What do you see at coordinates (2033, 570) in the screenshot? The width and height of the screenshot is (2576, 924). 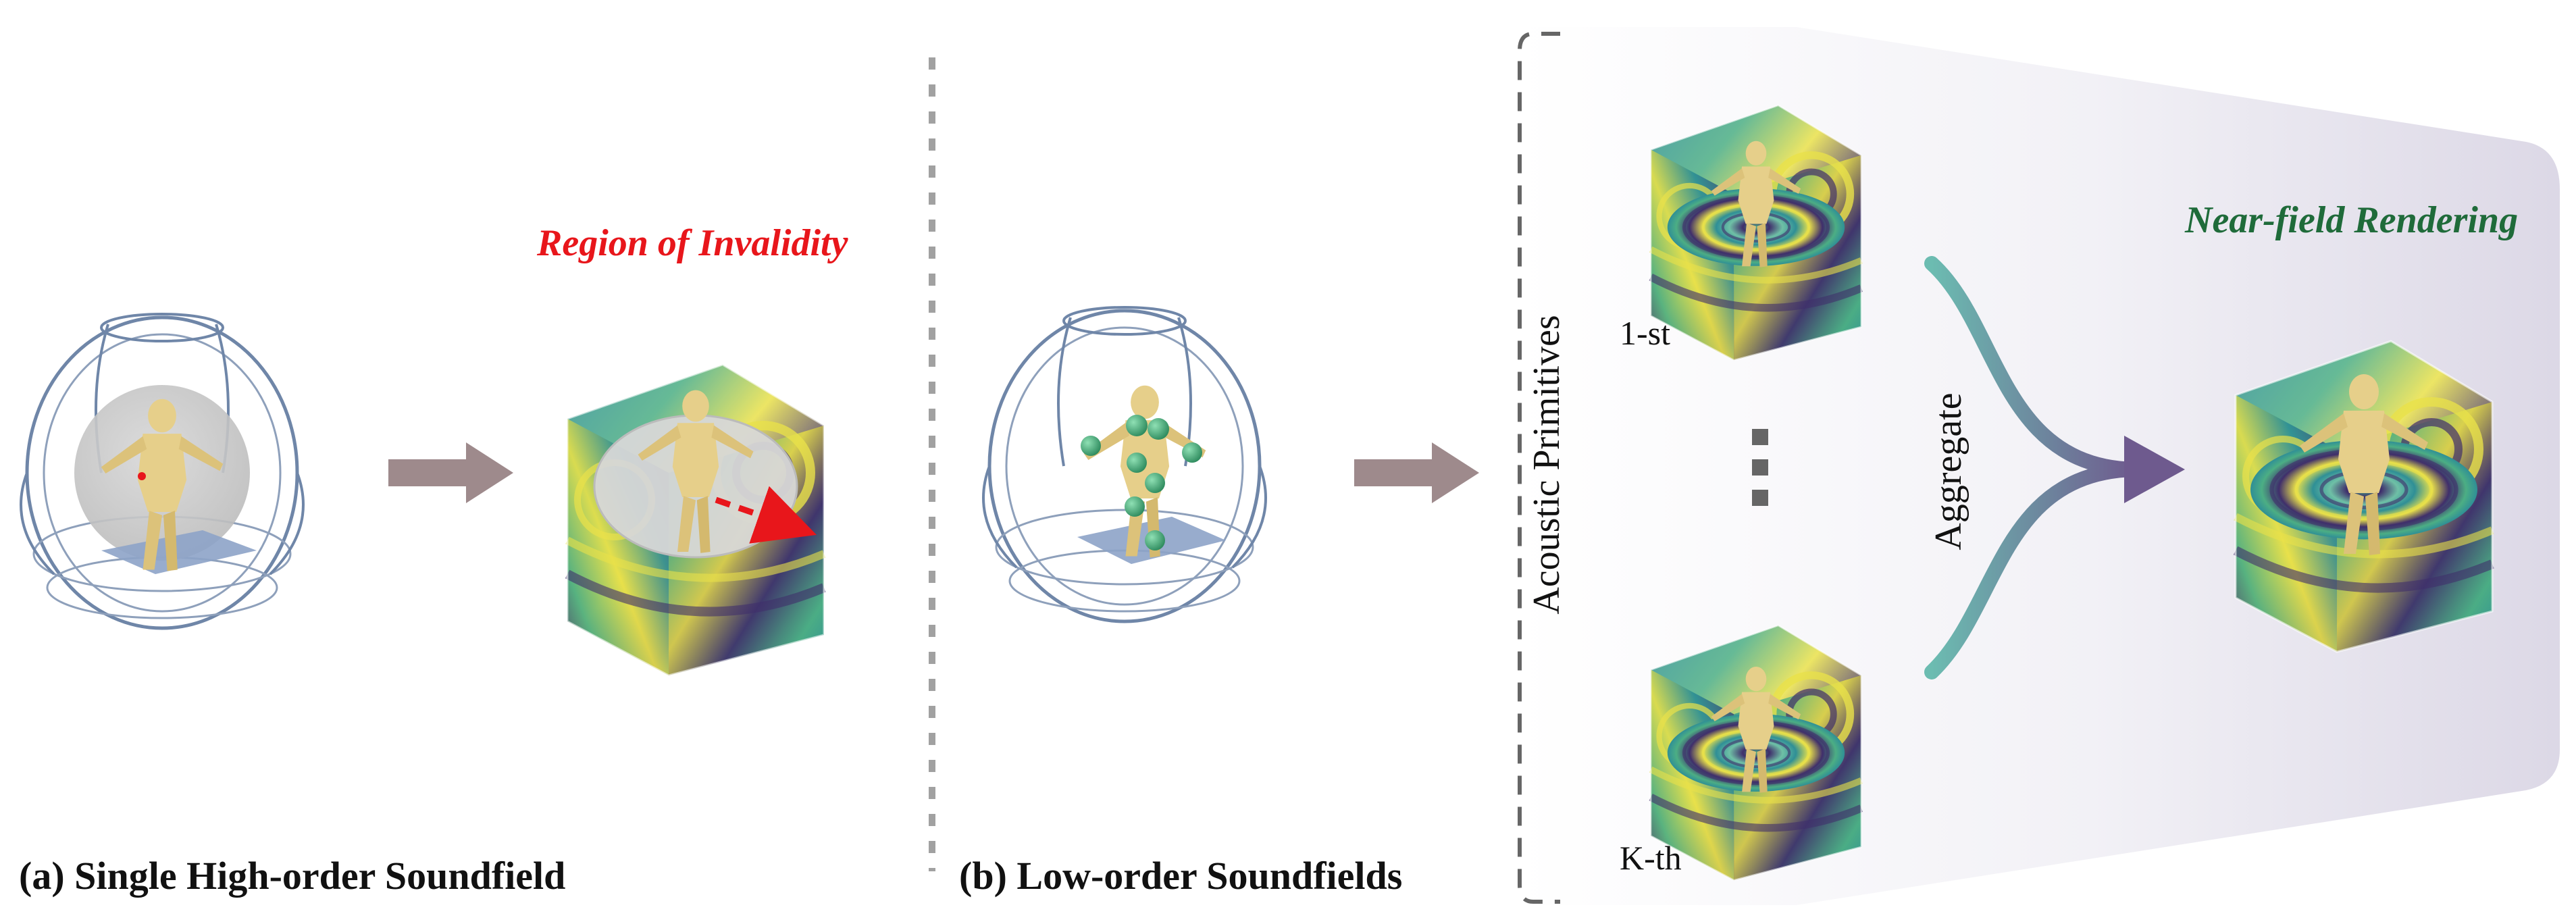 I see `aggregate-curve-bottom` at bounding box center [2033, 570].